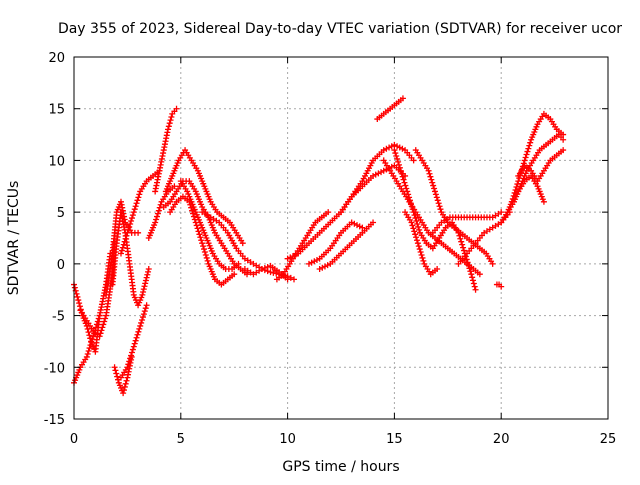  I want to click on y-tick-label: 10, so click(56, 161).